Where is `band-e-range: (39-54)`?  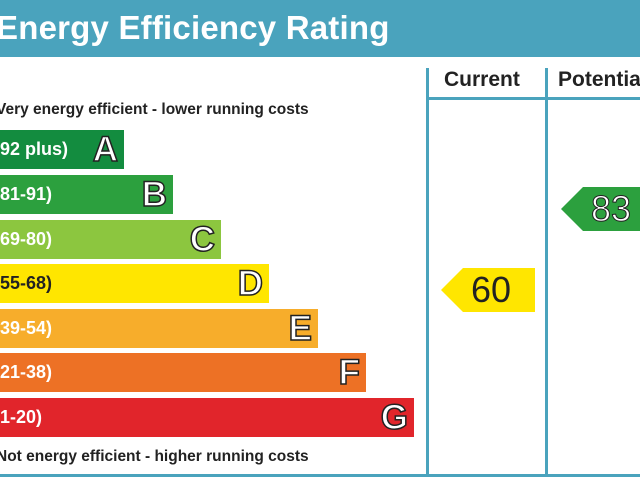 band-e-range: (39-54) is located at coordinates (26, 328).